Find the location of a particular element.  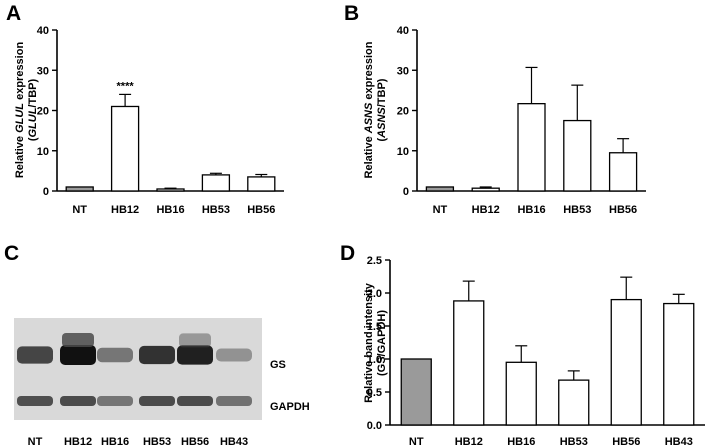

chart-d-category-label: NT is located at coordinates (416, 442).